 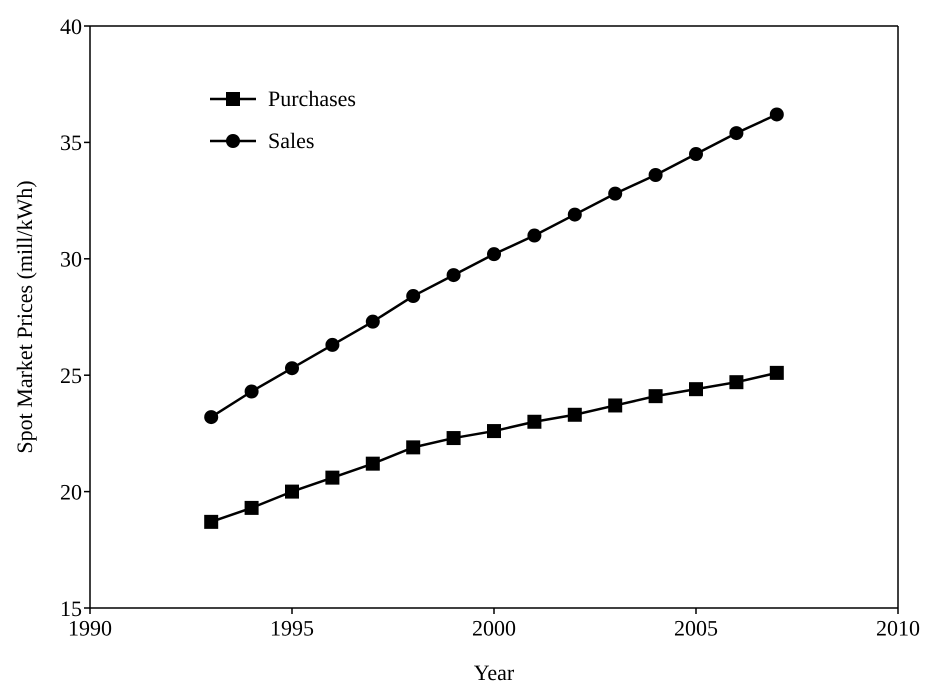 I want to click on x-axis-title: Year, so click(x=494, y=672).